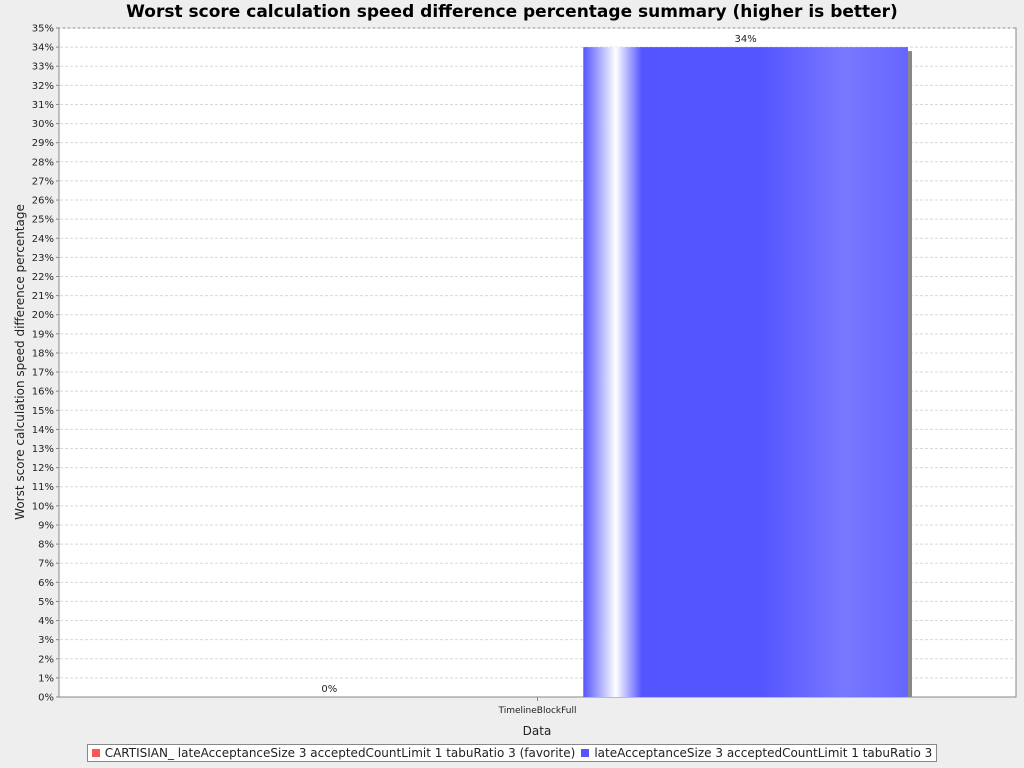 The image size is (1024, 768). I want to click on y-tick-label: 4%, so click(46, 621).